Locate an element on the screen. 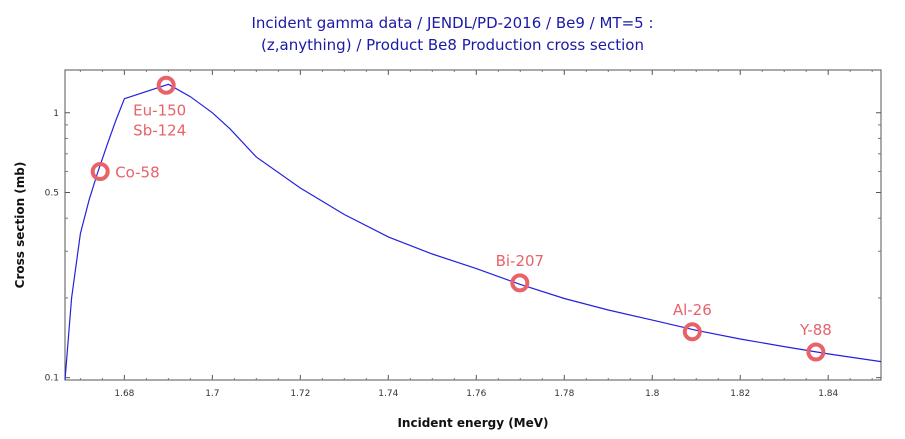  x-tick-label: 1.84 is located at coordinates (828, 394).